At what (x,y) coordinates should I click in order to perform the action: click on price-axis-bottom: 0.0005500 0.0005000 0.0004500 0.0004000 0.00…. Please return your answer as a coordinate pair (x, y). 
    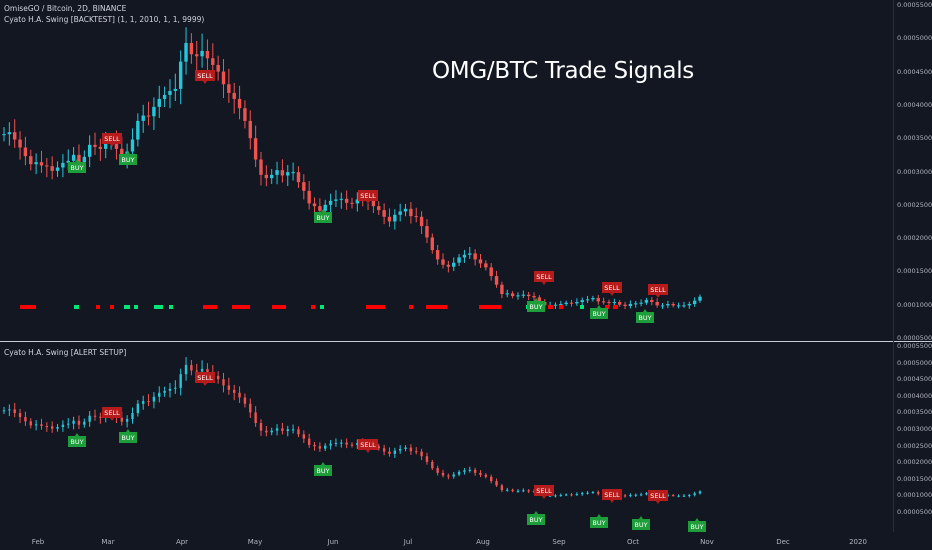
    Looking at the image, I should click on (914, 438).